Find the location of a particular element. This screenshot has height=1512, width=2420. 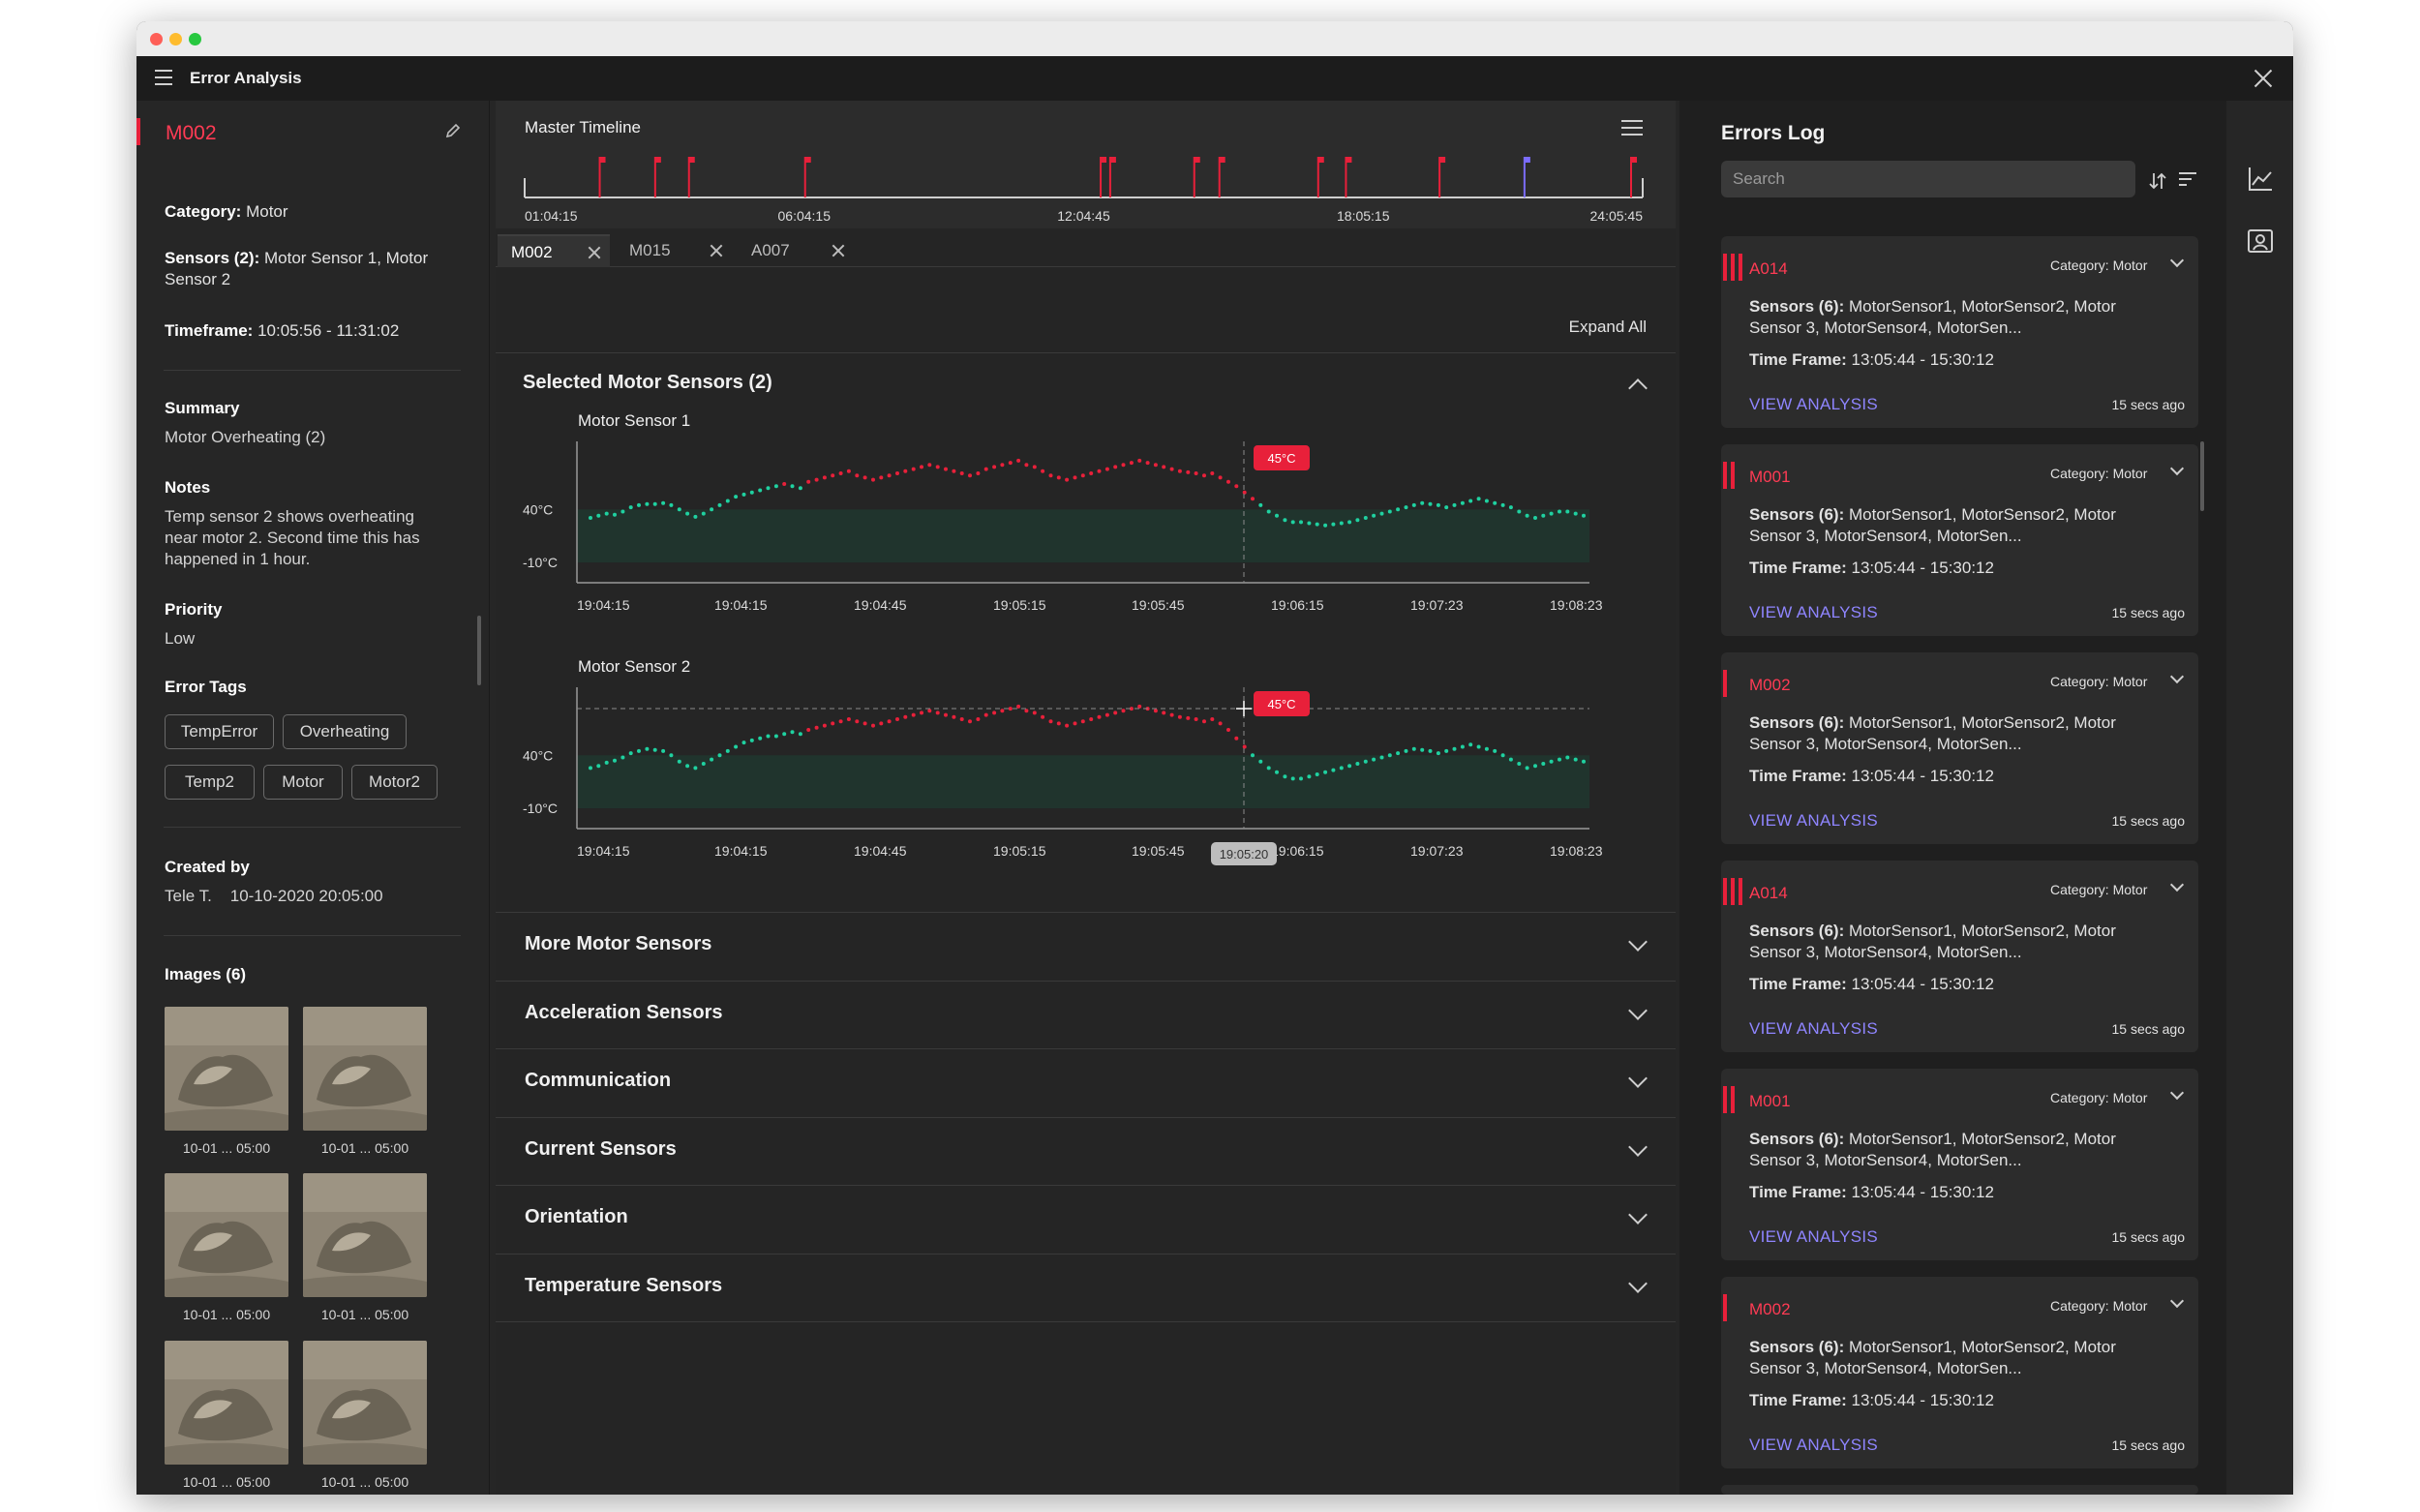

close-icon is located at coordinates (2263, 78).